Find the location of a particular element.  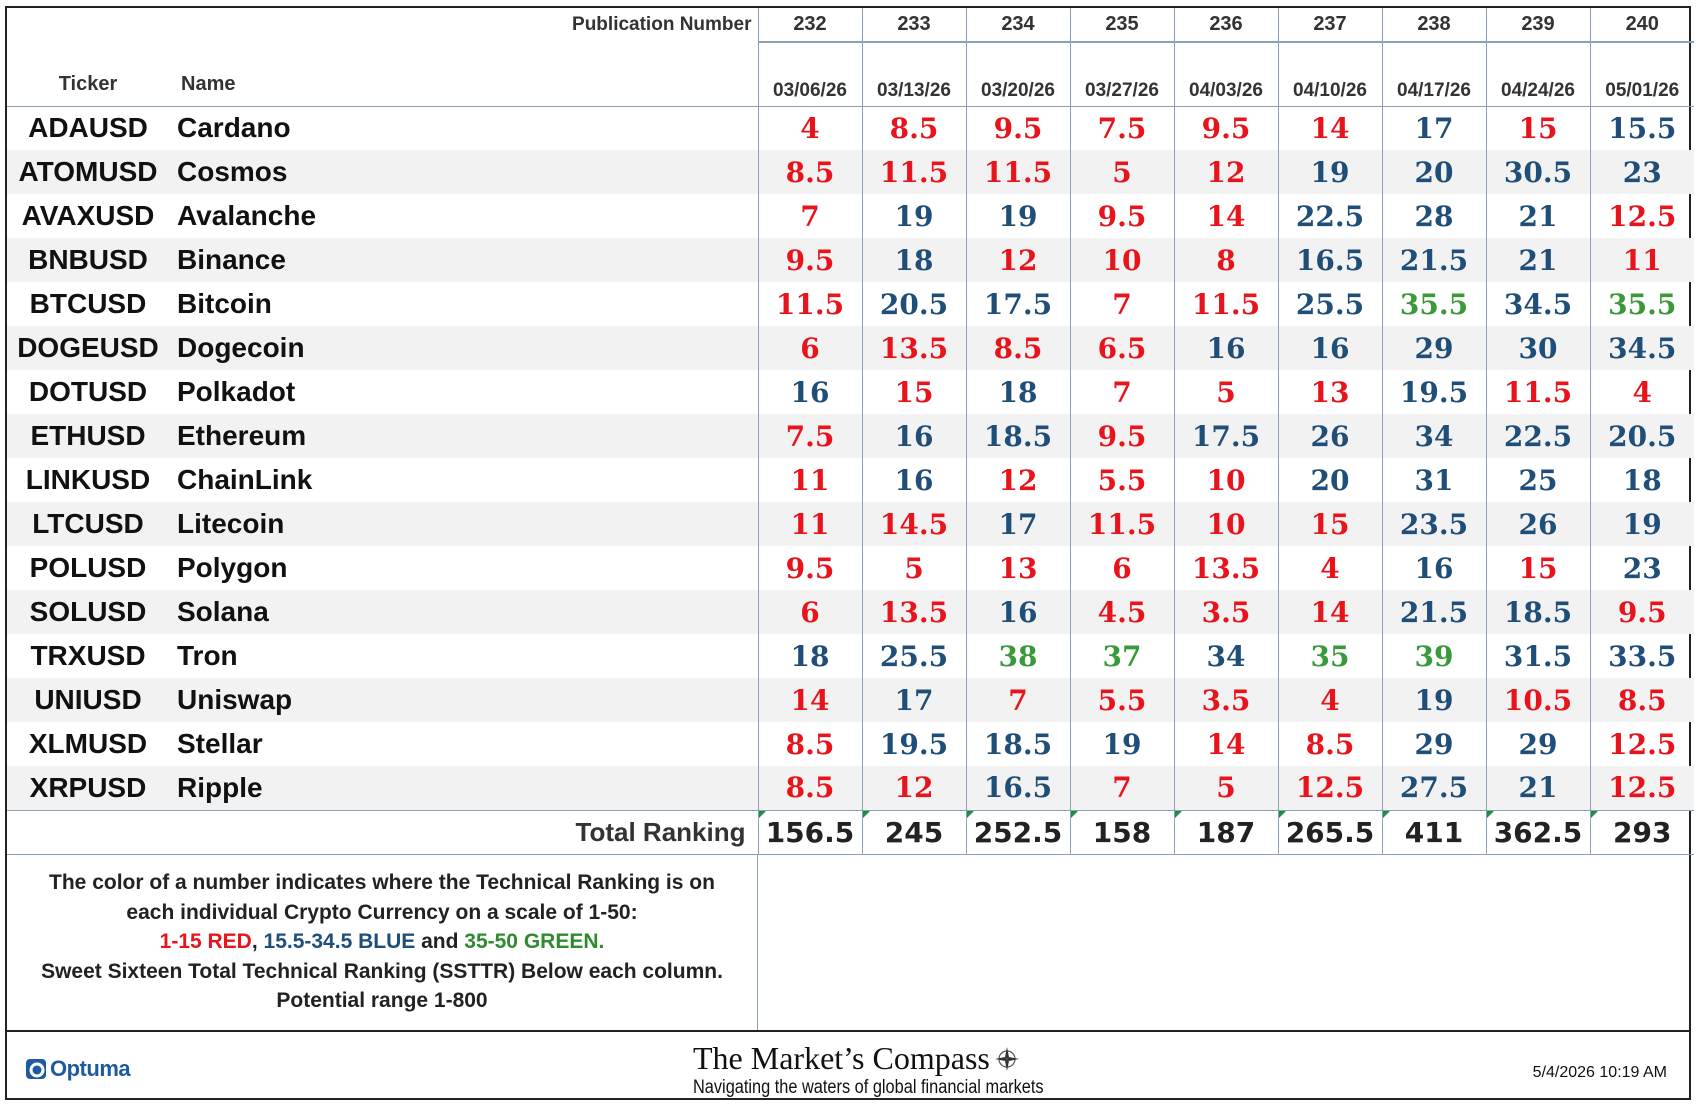

publication-number-1: 233 is located at coordinates (913, 25).